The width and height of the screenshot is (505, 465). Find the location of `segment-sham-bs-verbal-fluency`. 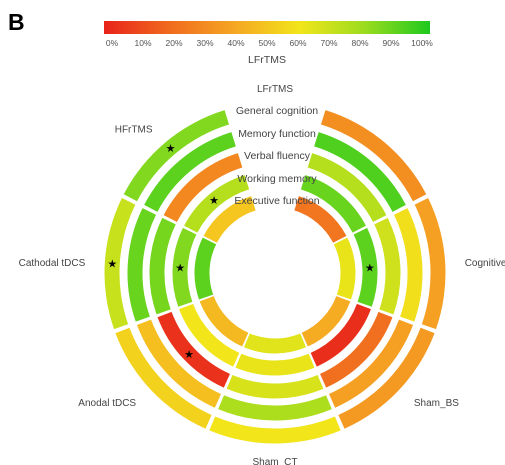

segment-sham-bs-verbal-fluency is located at coordinates (356, 349).